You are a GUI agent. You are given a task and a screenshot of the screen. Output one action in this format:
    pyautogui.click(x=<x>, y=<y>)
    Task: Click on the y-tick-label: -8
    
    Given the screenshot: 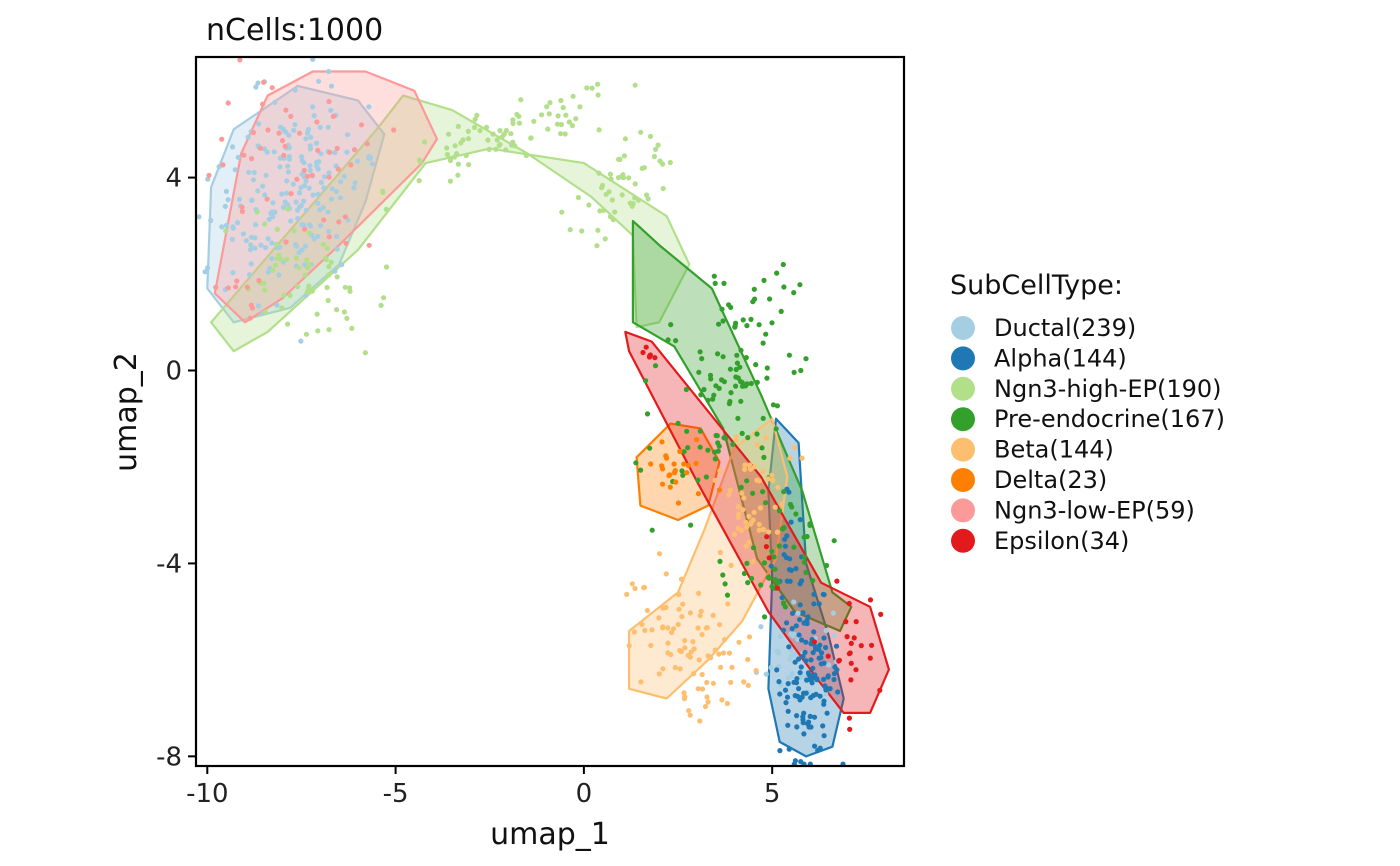 What is the action you would take?
    pyautogui.click(x=169, y=757)
    